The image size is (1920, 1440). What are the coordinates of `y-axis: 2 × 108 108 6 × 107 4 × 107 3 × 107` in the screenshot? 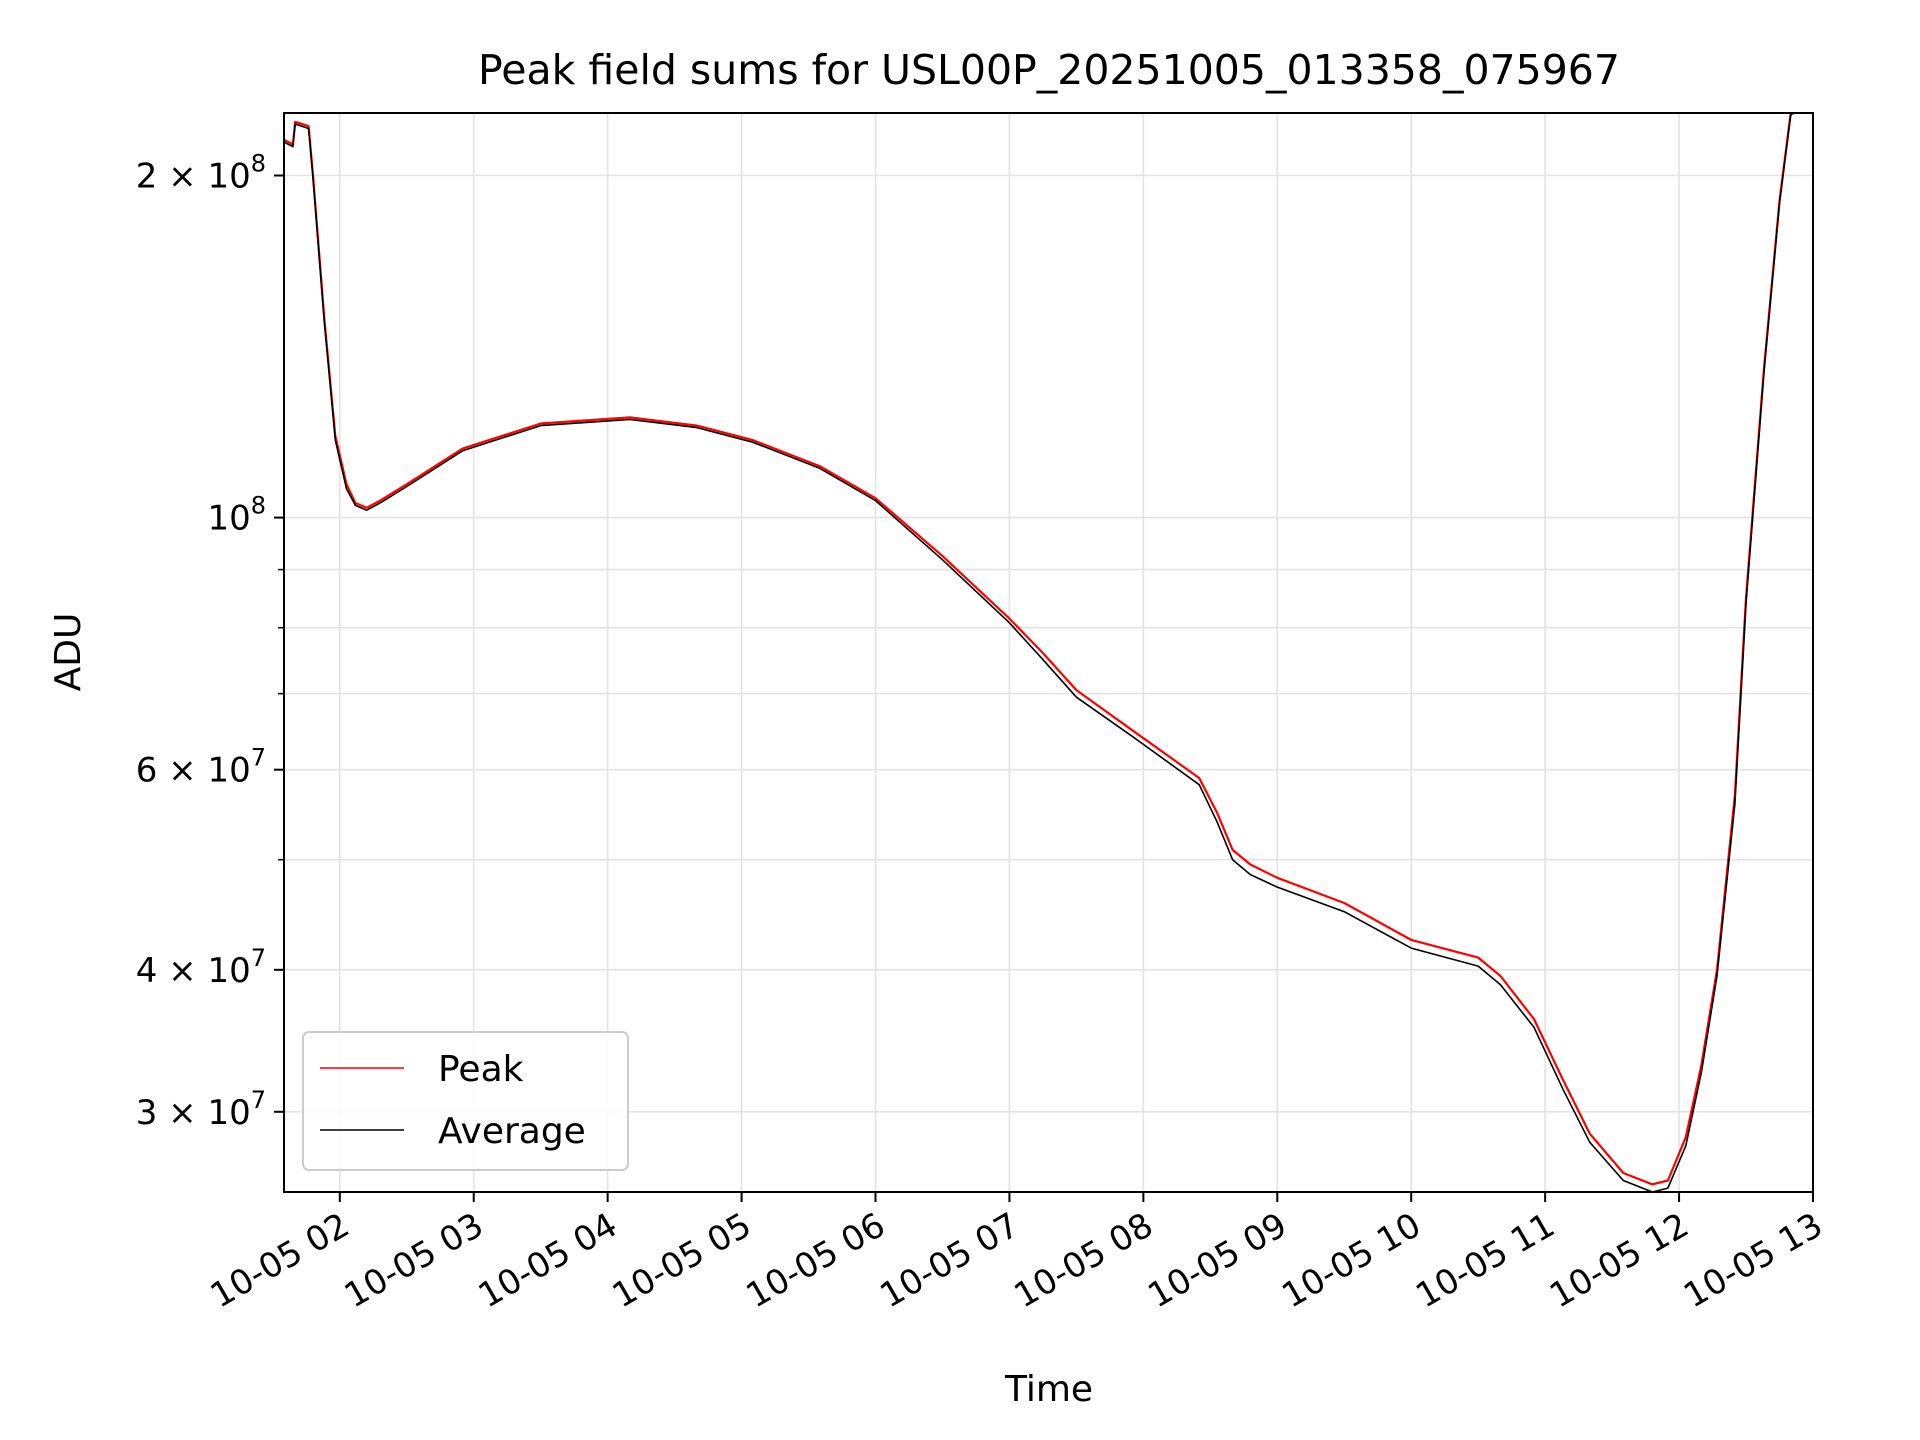 It's located at (210, 641).